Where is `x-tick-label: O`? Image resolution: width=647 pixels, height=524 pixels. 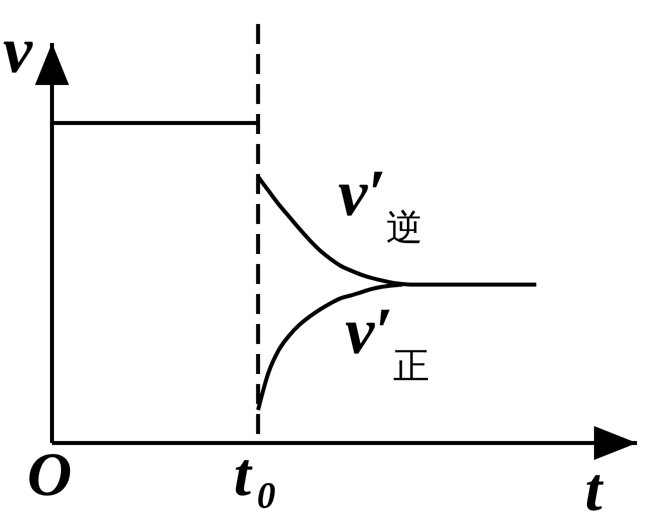 x-tick-label: O is located at coordinates (52, 475).